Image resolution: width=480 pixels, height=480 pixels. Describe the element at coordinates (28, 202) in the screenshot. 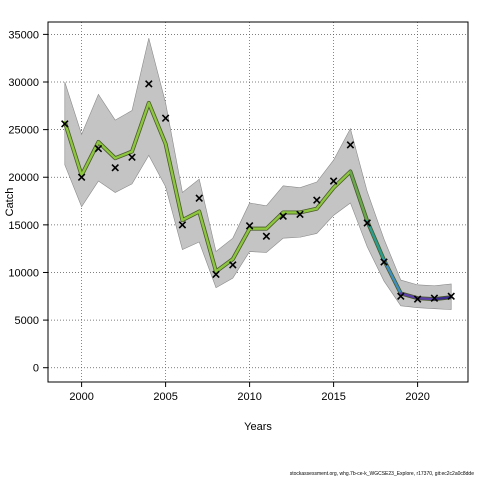

I see `y-axis: 0 5000 10000 15000 20000 25000 30000 35000` at that location.